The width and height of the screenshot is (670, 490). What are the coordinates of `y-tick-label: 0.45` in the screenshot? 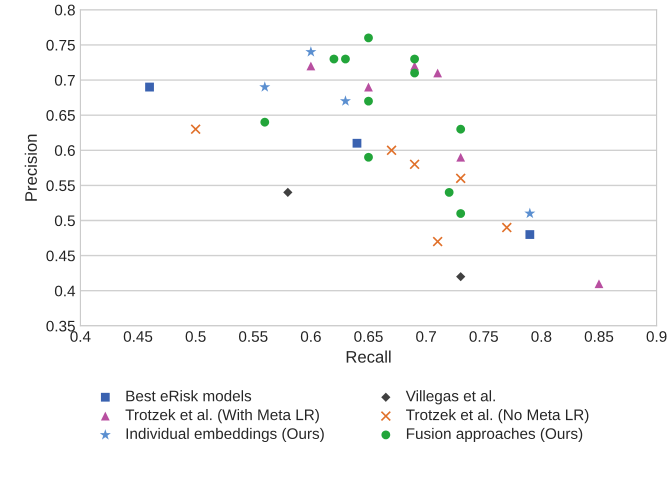 It's located at (60, 256).